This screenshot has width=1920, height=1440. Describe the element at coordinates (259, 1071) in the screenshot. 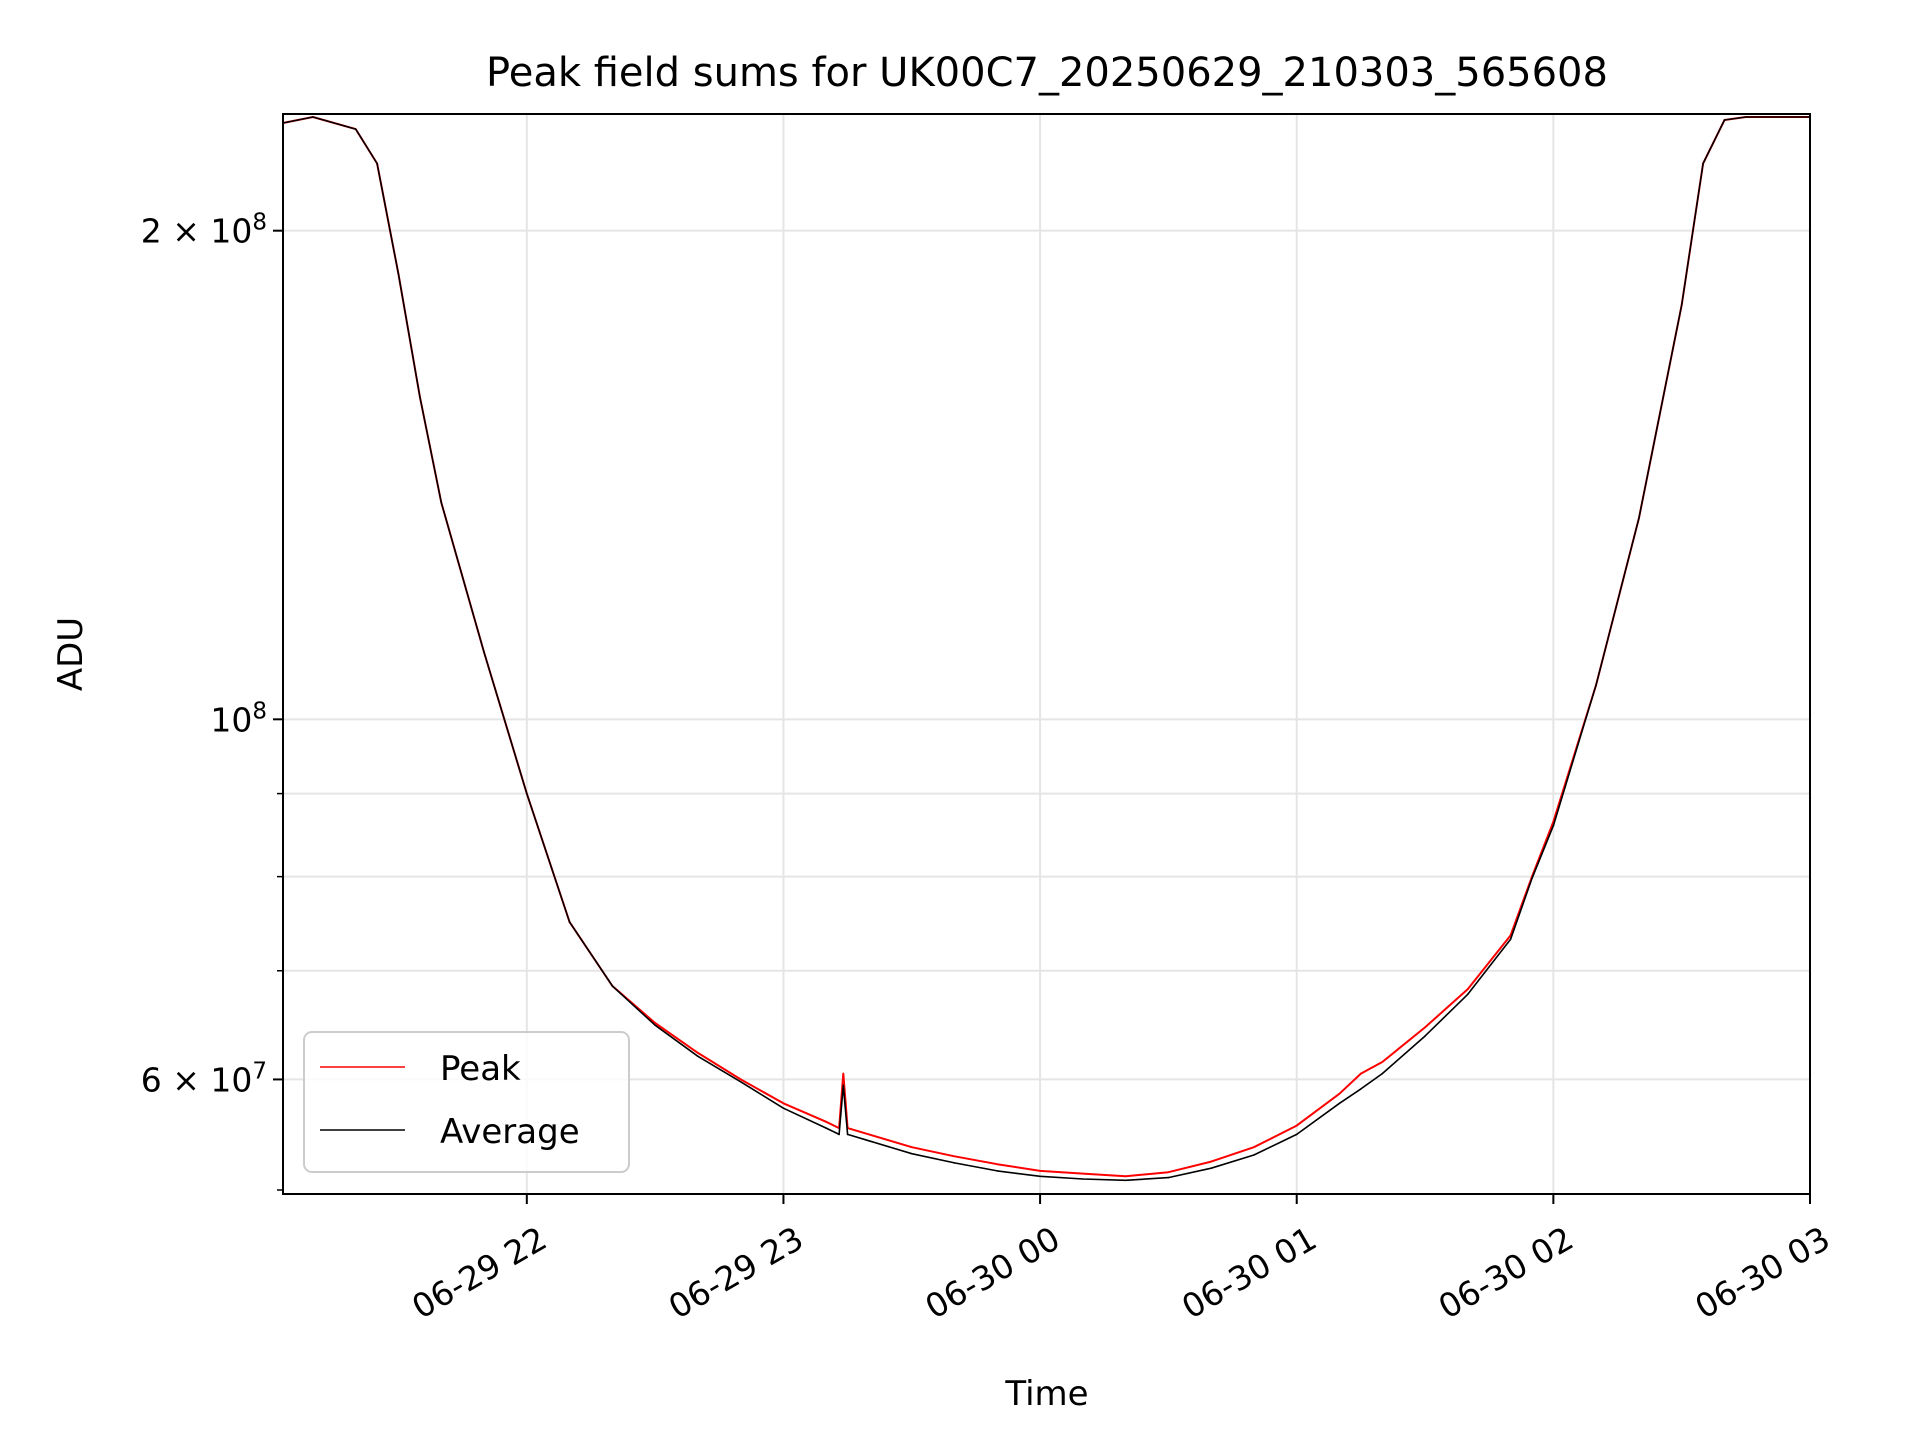

I see `y-tick-label-exp: 7` at that location.